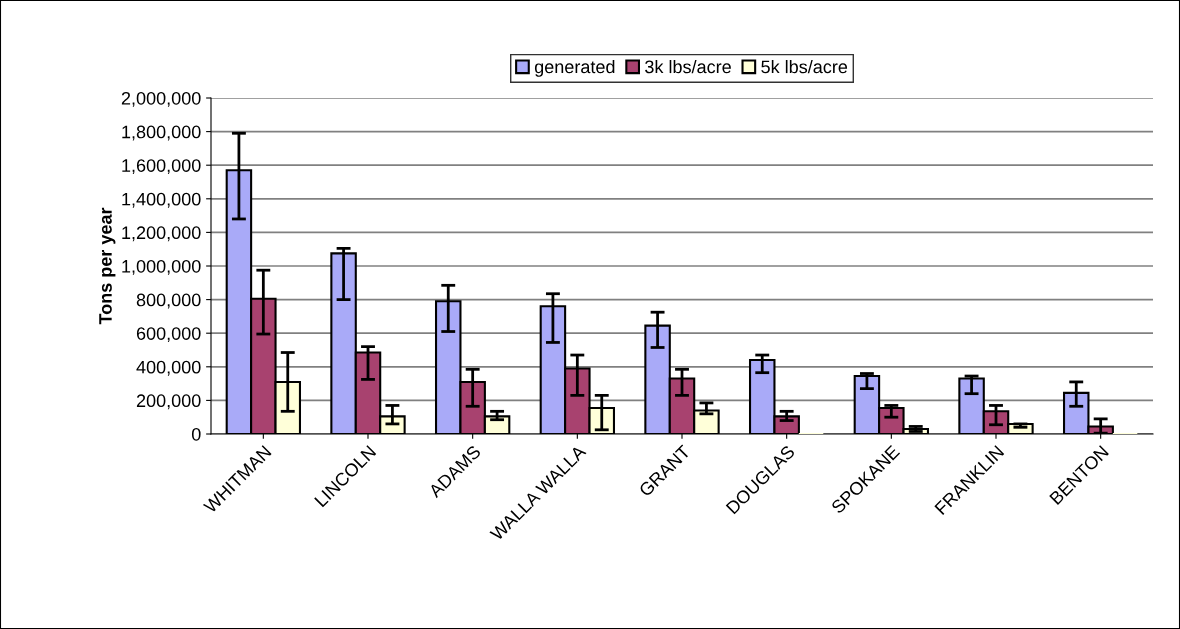  Describe the element at coordinates (161, 167) in the screenshot. I see `y-tick-label: 1,600,000` at that location.